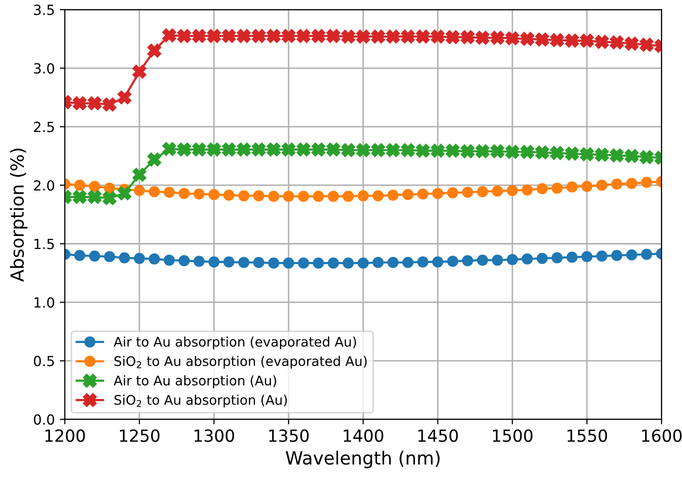  Describe the element at coordinates (44, 302) in the screenshot. I see `y-tick-label: 1.0` at that location.